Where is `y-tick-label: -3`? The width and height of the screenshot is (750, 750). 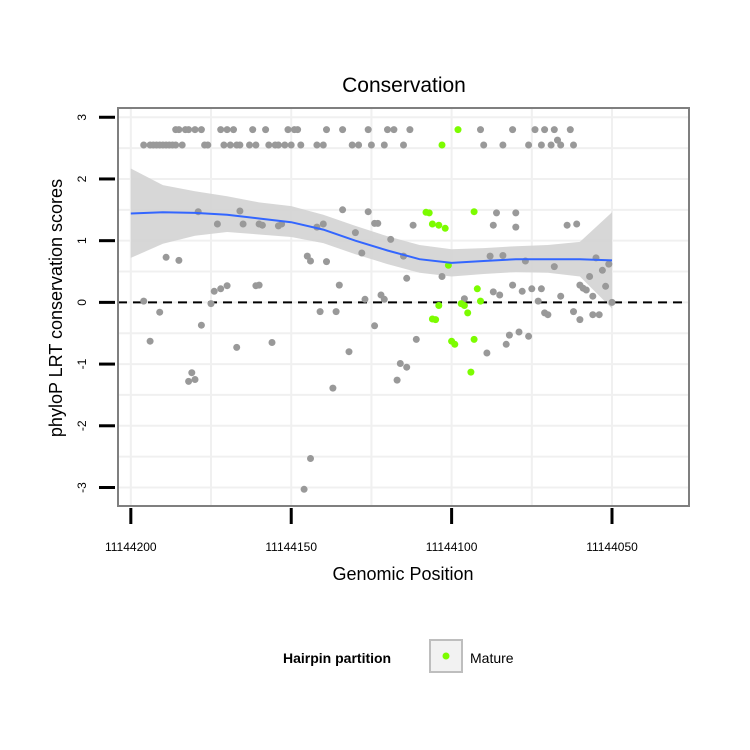
y-tick-label: -3 is located at coordinates (82, 487).